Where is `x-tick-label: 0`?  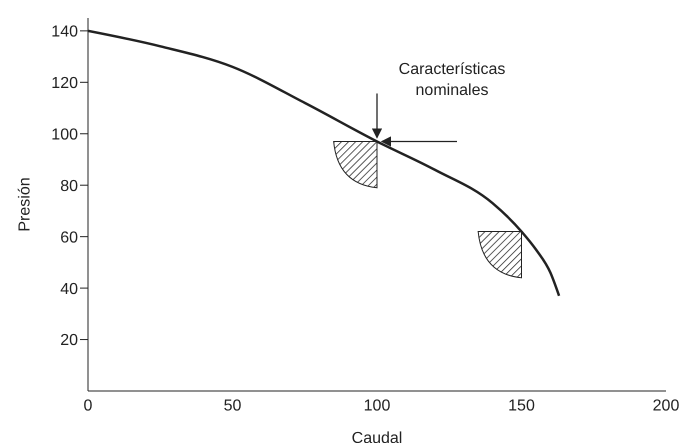 x-tick-label: 0 is located at coordinates (88, 405).